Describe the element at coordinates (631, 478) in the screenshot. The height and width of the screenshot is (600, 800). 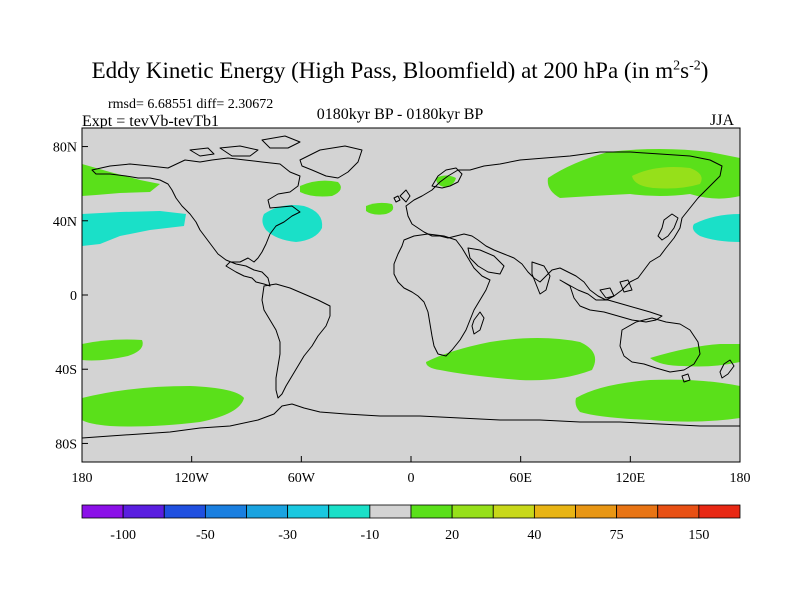
I see `x-tick-label: 120E` at that location.